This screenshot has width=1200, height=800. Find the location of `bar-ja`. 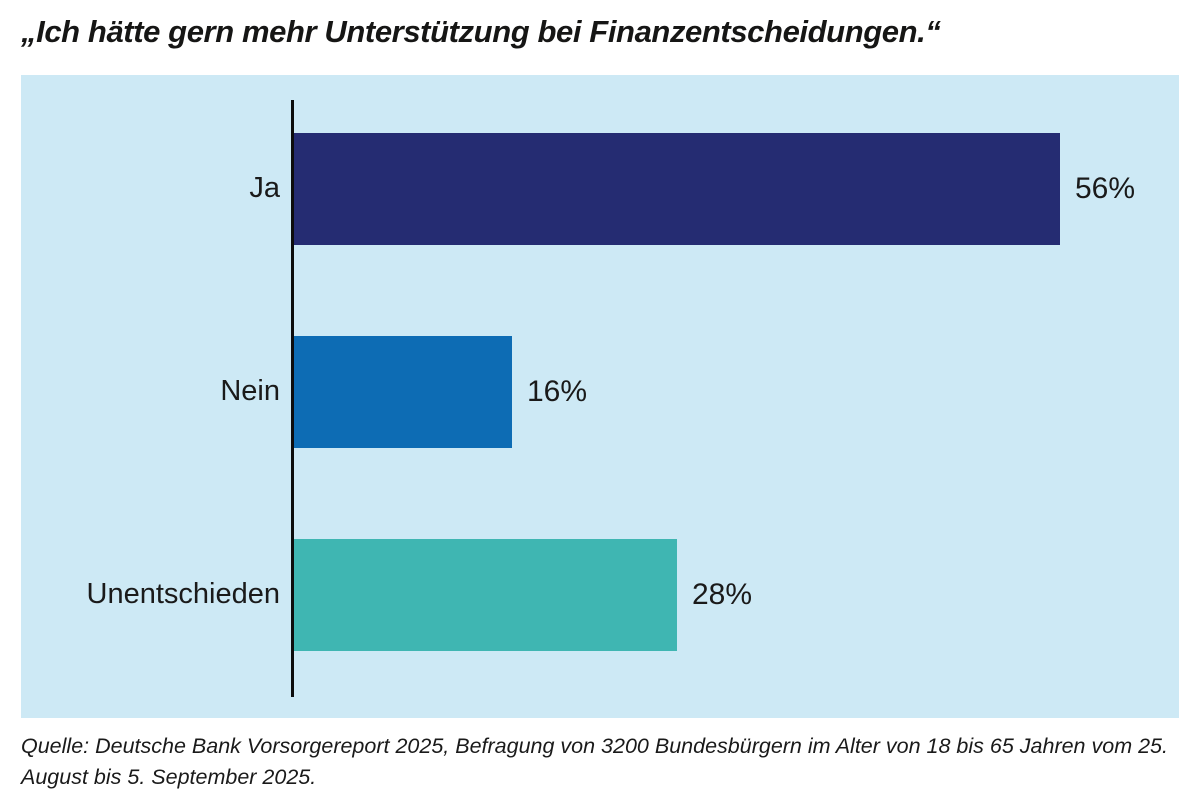

bar-ja is located at coordinates (676, 188).